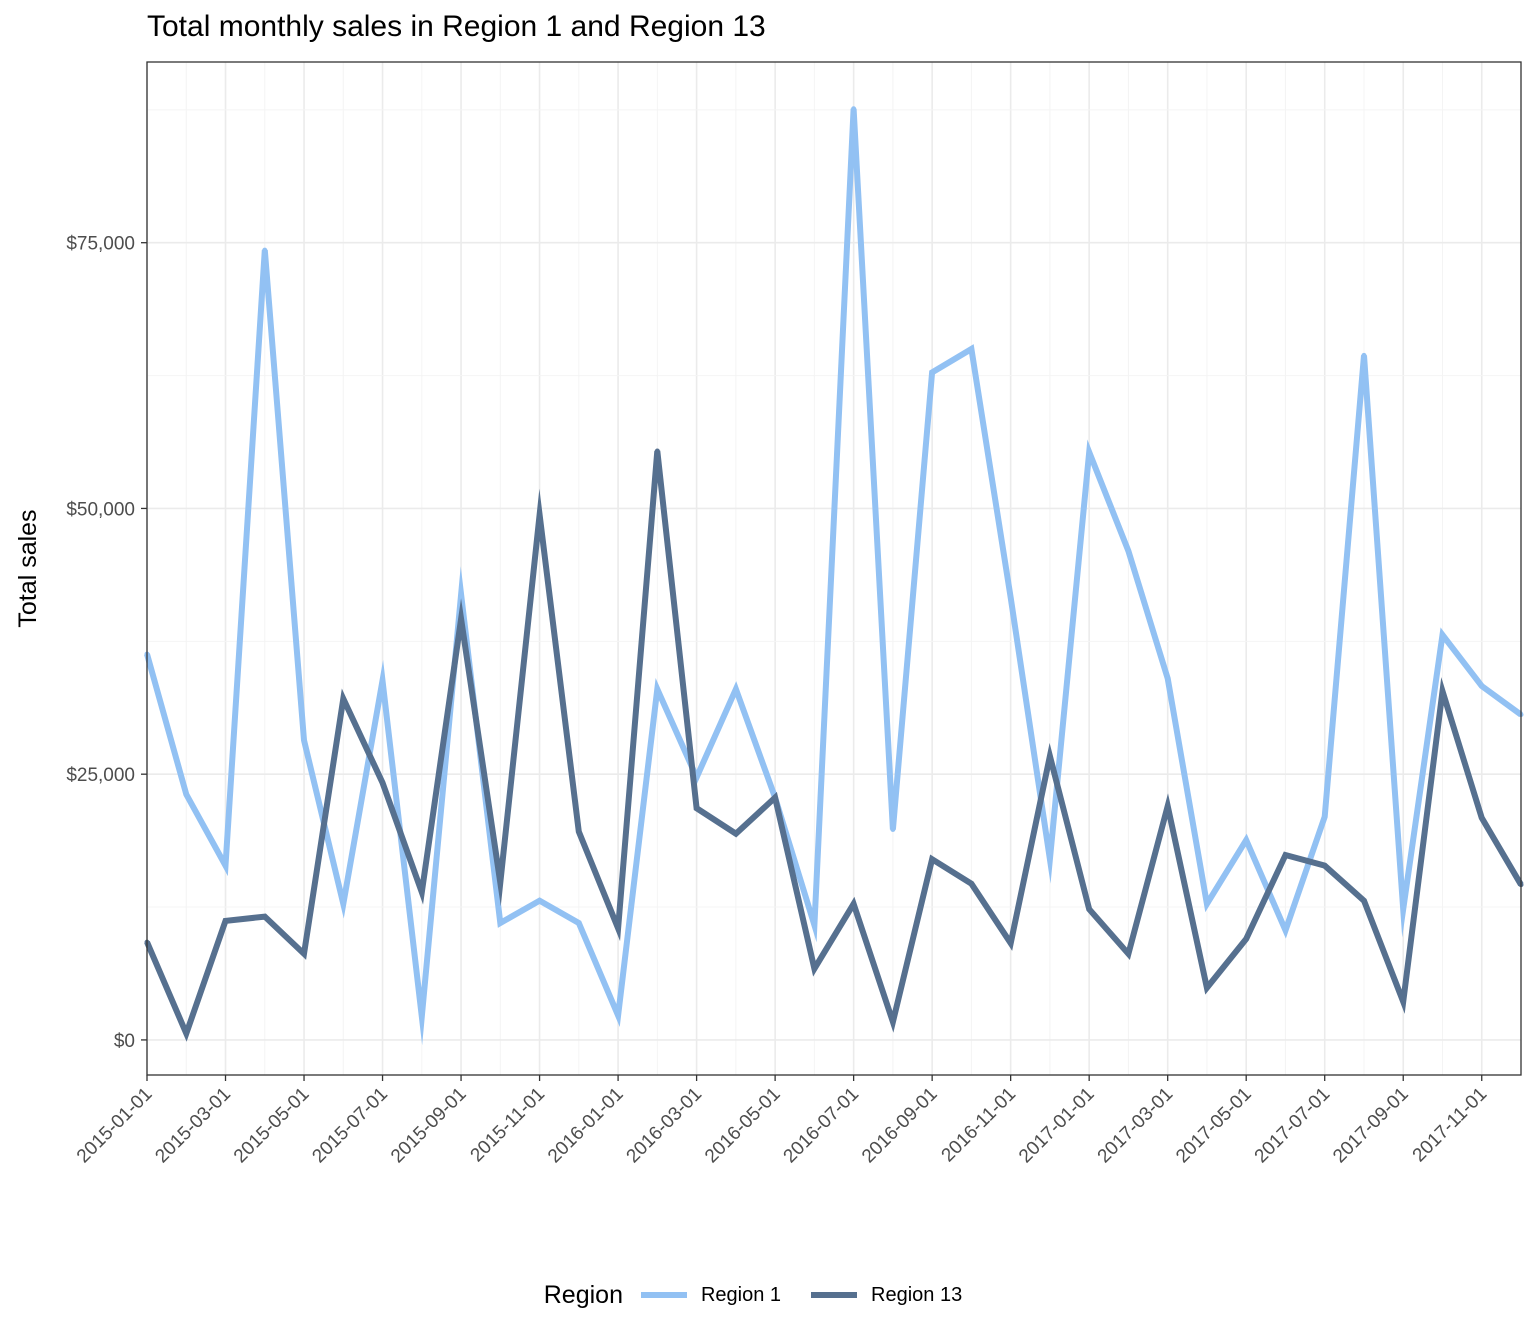 This screenshot has height=1344, width=1536. I want to click on x-tick-label: 2015-09-01, so click(429, 1126).